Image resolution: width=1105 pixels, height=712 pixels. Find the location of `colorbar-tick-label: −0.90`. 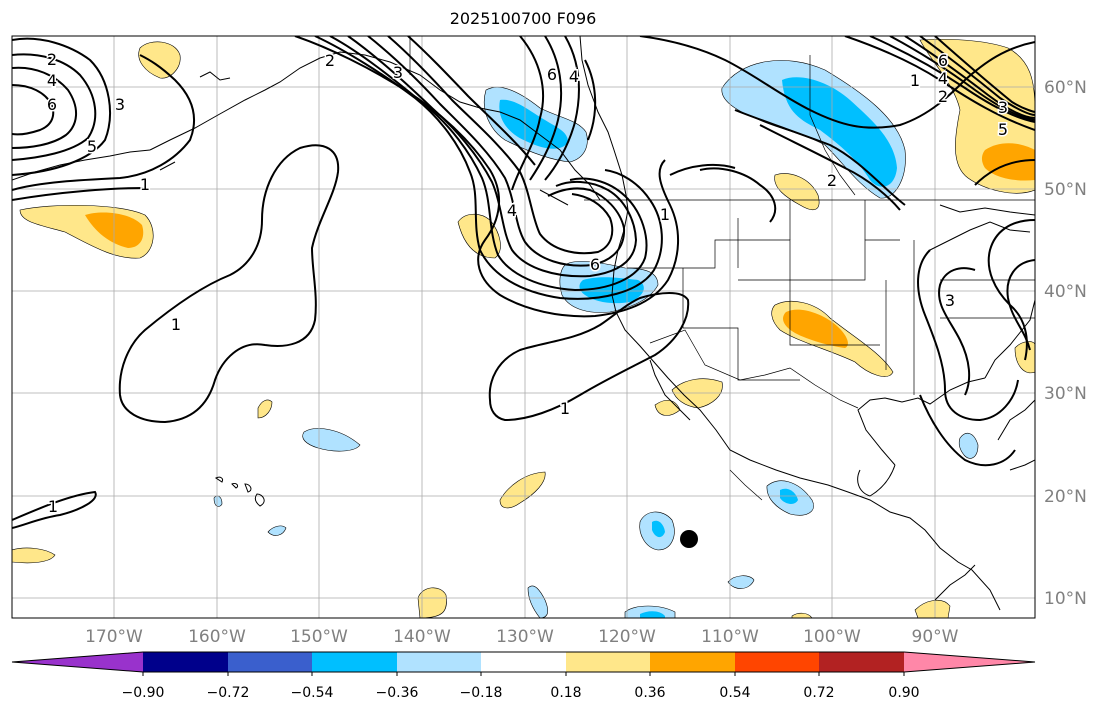

colorbar-tick-label: −0.90 is located at coordinates (143, 693).